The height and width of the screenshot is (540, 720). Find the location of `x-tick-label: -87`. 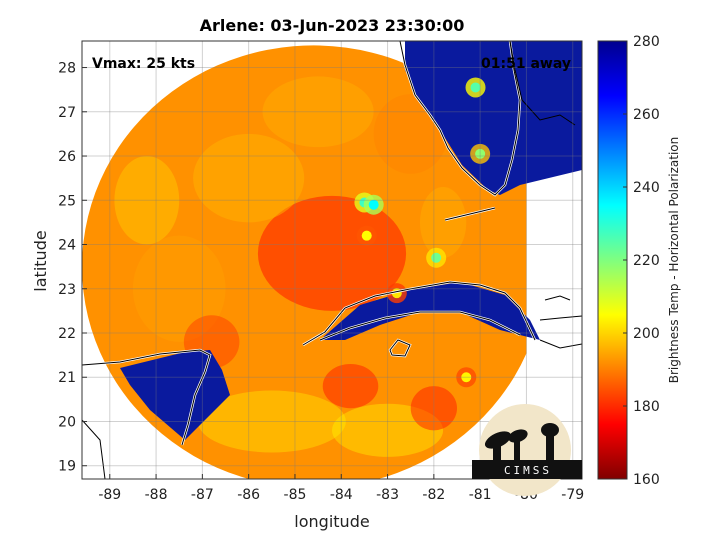

x-tick-label: -87 is located at coordinates (202, 495).